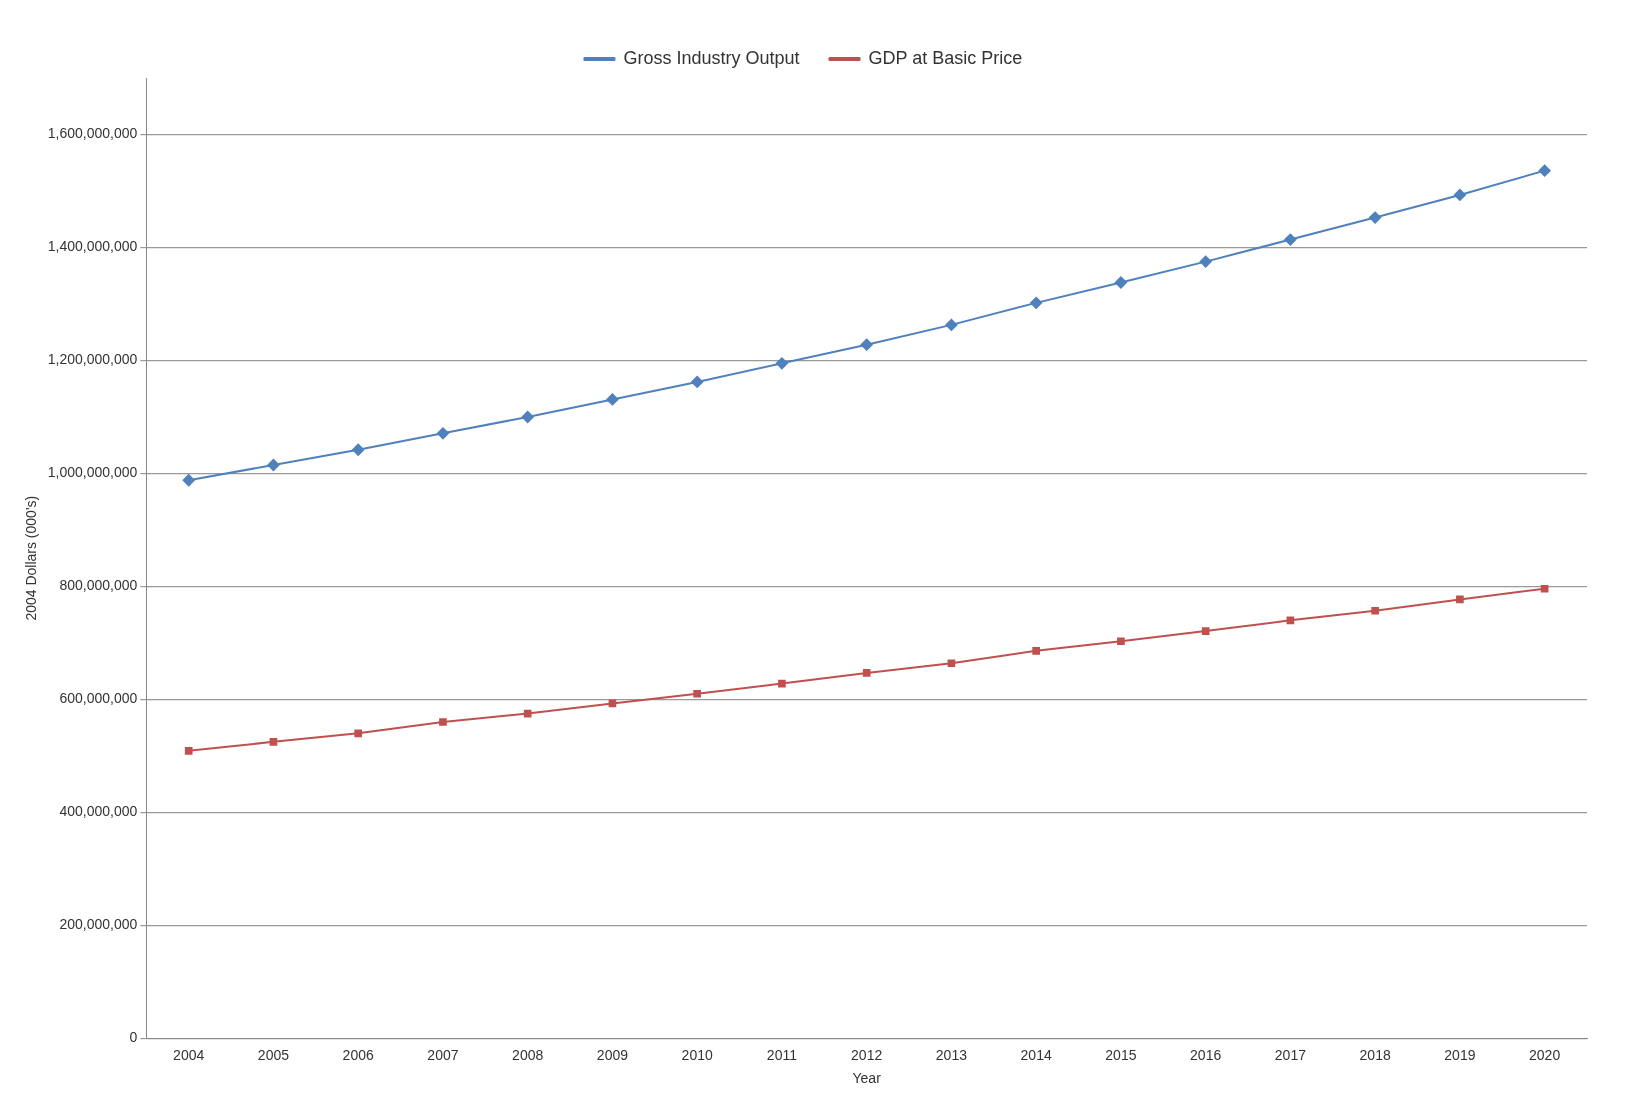 The height and width of the screenshot is (1112, 1627). I want to click on y-tick-label: 400,000,000, so click(98, 811).